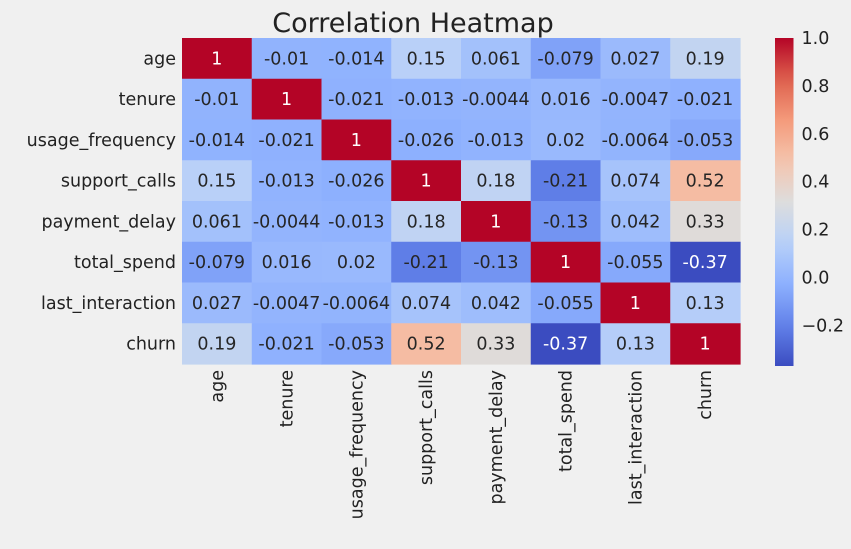 This screenshot has width=851, height=549. Describe the element at coordinates (497, 437) in the screenshot. I see `x-tick-label: payment_delay` at that location.